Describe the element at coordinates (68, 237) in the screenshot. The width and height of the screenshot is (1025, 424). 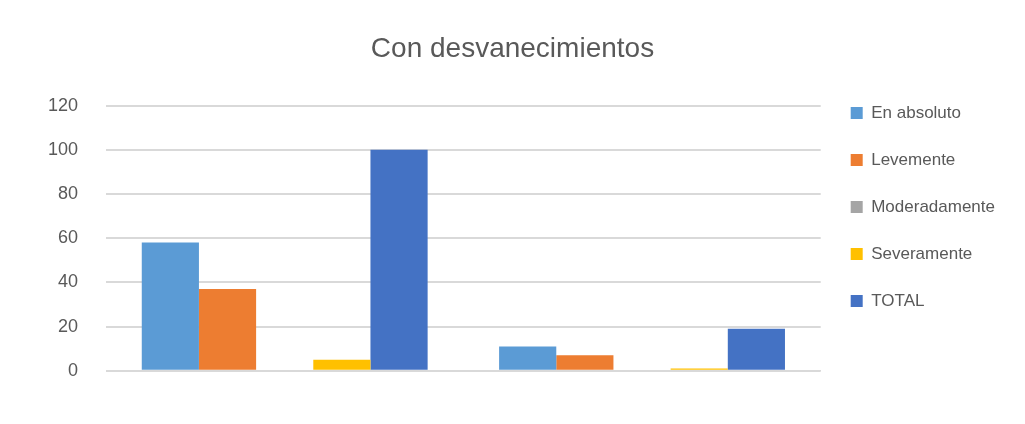
I see `y-tick-label: 60` at that location.